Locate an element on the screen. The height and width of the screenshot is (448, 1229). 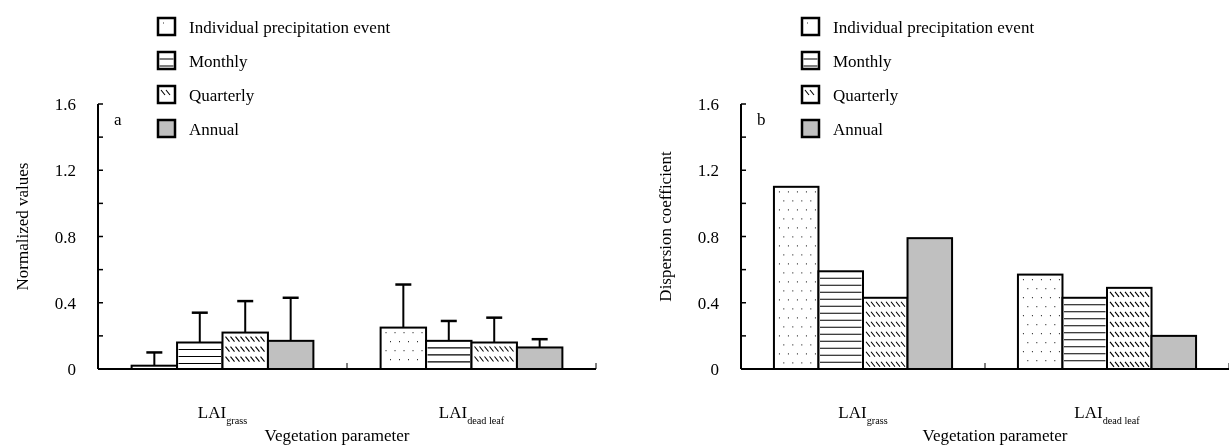
y-axis-title: Dispersion coefficient is located at coordinates (665, 226).